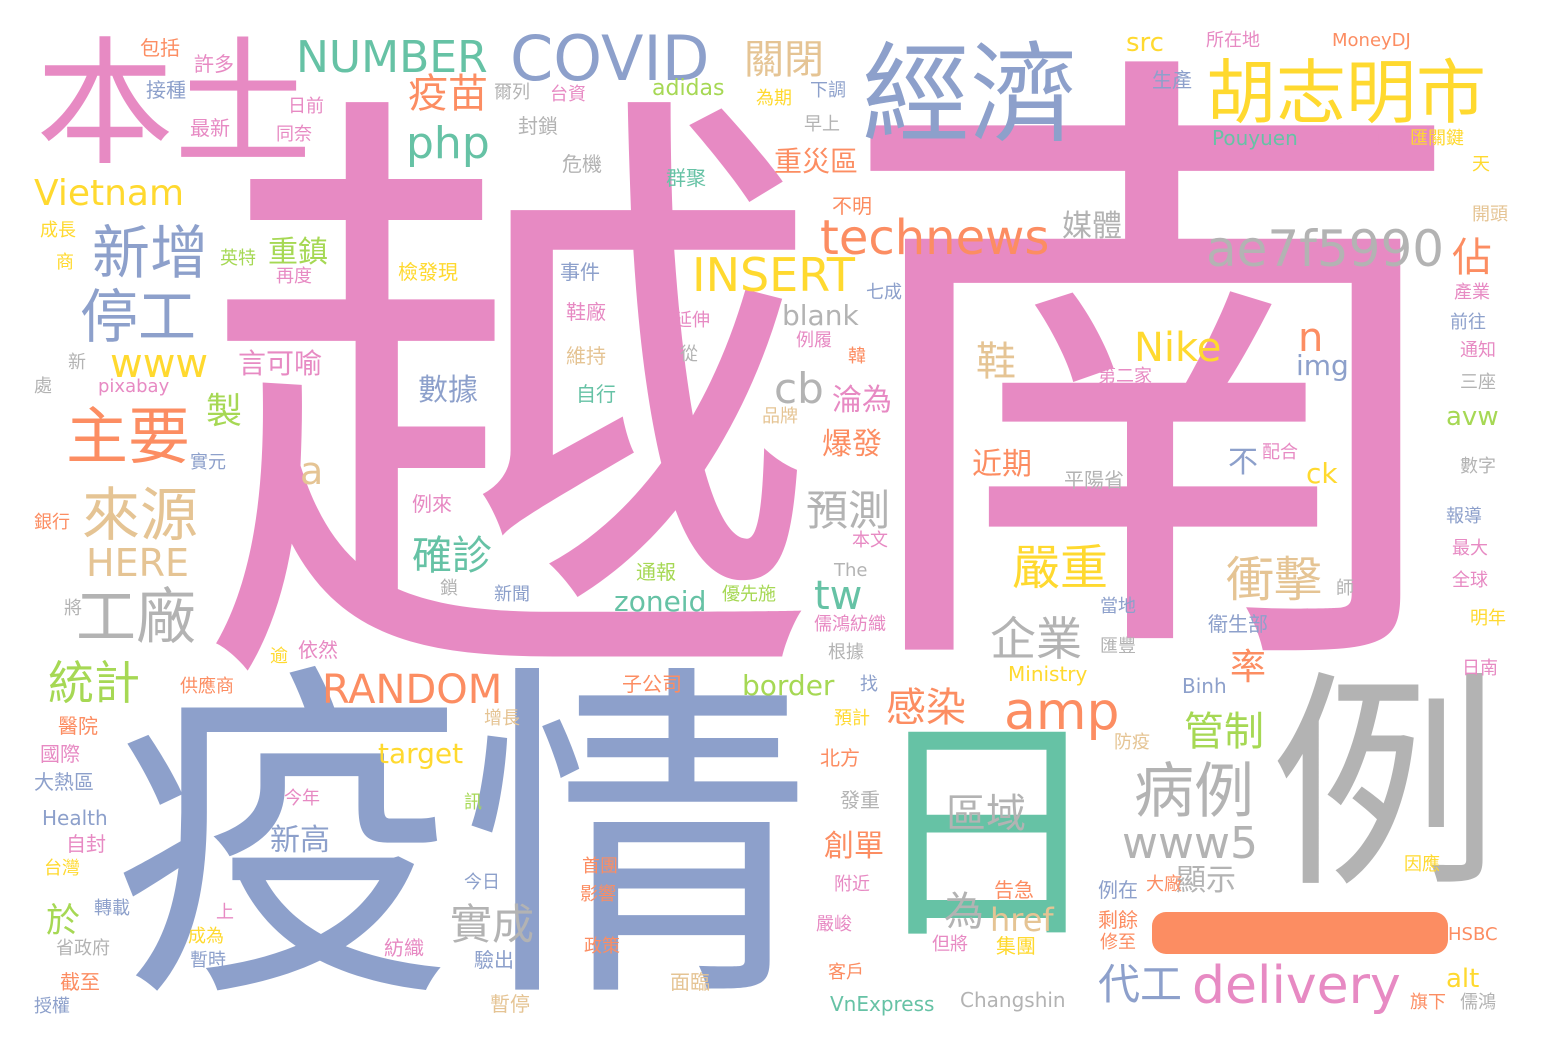 The image size is (1548, 1052). Describe the element at coordinates (1478, 466) in the screenshot. I see `word: 數字` at that location.